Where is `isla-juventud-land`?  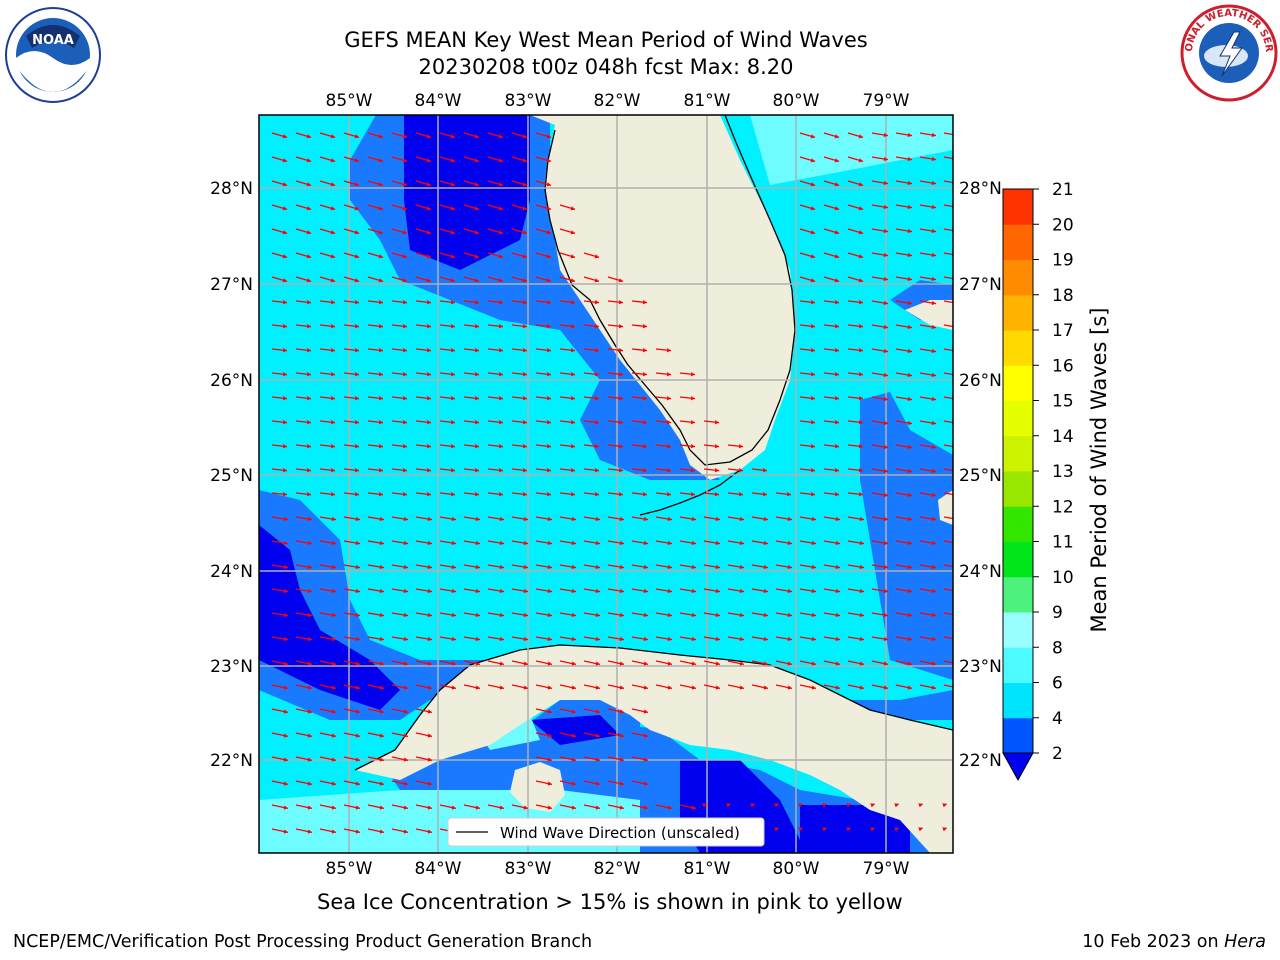
isla-juventud-land is located at coordinates (537, 787).